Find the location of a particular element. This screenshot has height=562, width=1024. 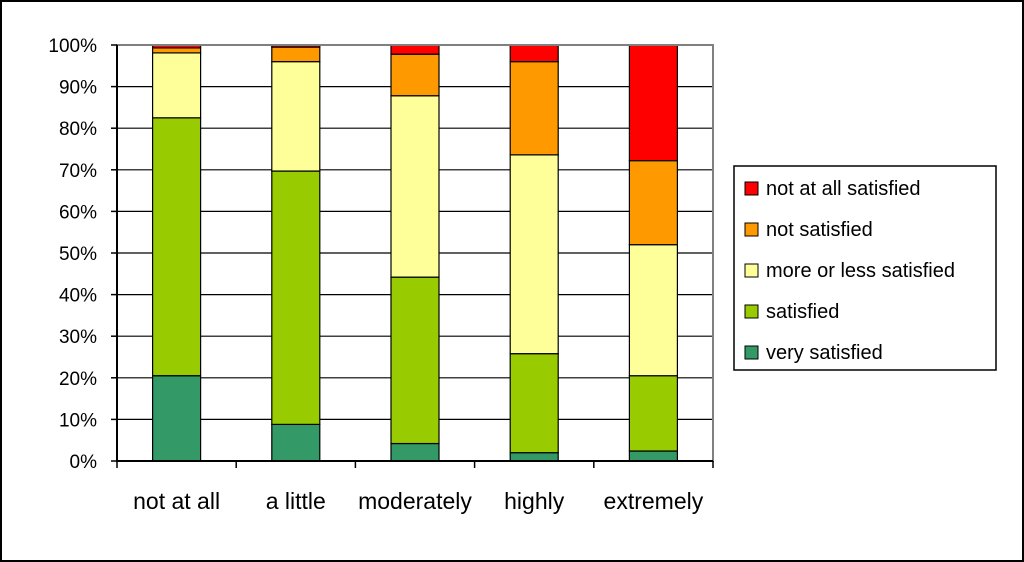

y-tick-labels: 0% 10% 20% 30% 40% 50% 60% 70% 80% 90% 100% is located at coordinates (72, 254).